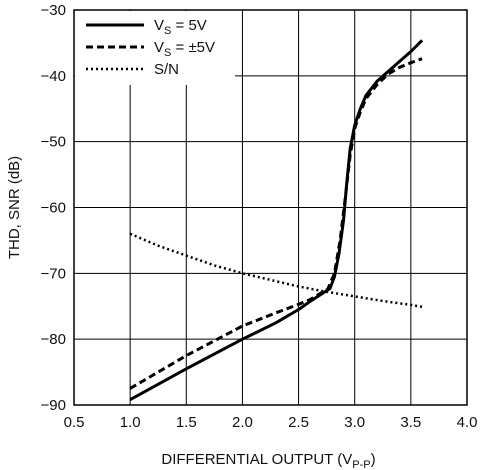 Image resolution: width=485 pixels, height=470 pixels. What do you see at coordinates (184, 49) in the screenshot?
I see `legend-label: VS = ±5V` at bounding box center [184, 49].